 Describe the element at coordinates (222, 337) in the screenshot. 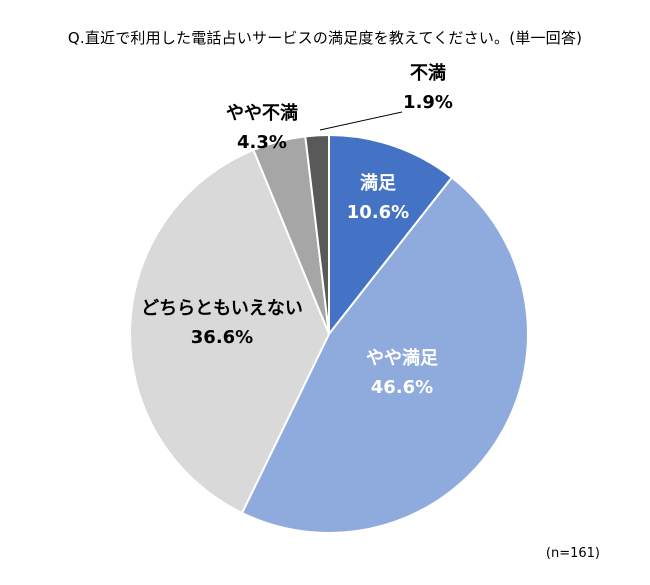

I see `slice-percent: 36.6%` at that location.